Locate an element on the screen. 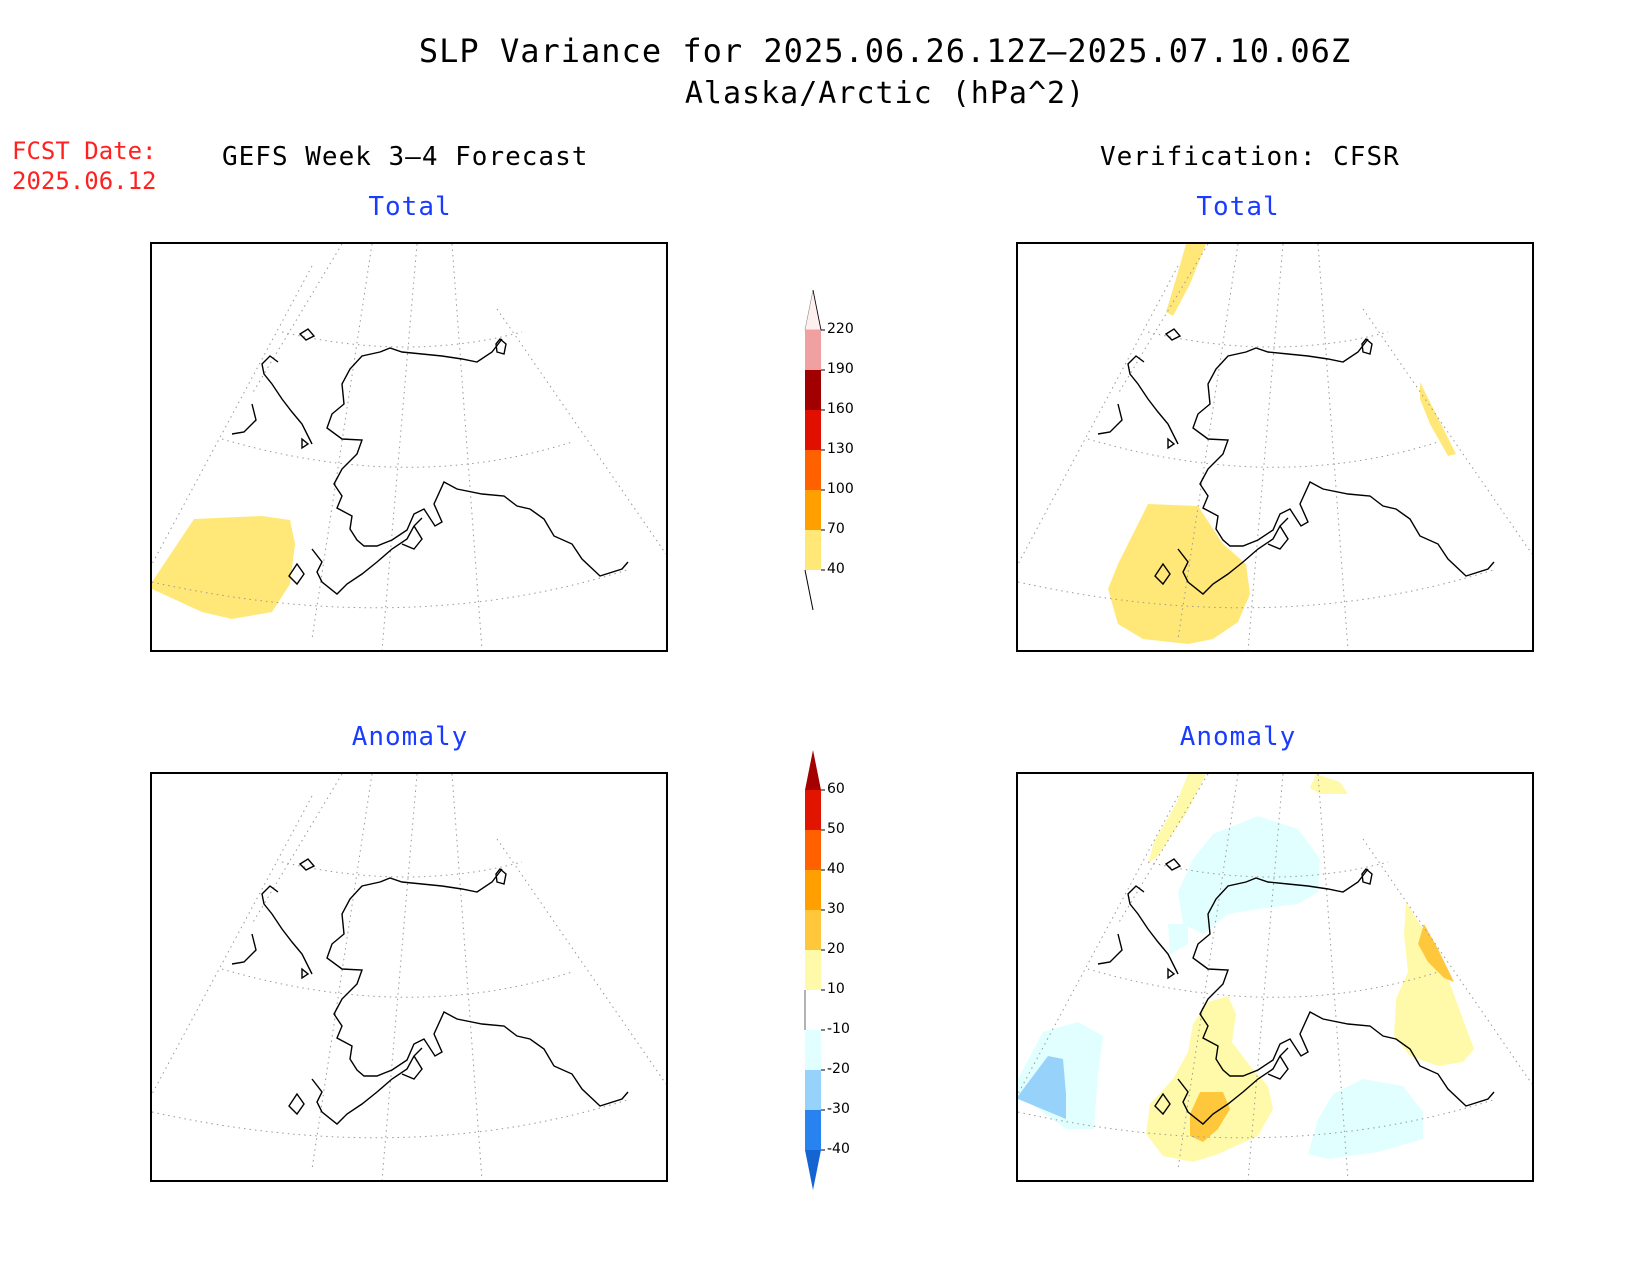  colorbar-tick-label: 50 is located at coordinates (836, 829).